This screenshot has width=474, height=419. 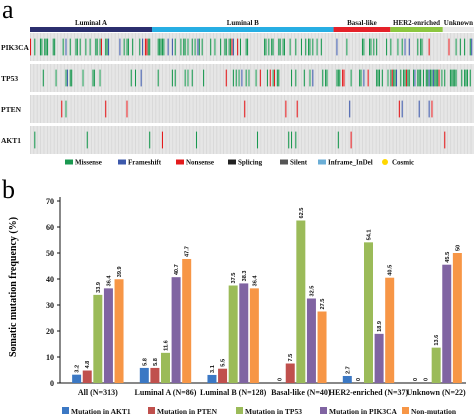 What do you see at coordinates (458, 248) in the screenshot?
I see `data-label: 50` at bounding box center [458, 248].